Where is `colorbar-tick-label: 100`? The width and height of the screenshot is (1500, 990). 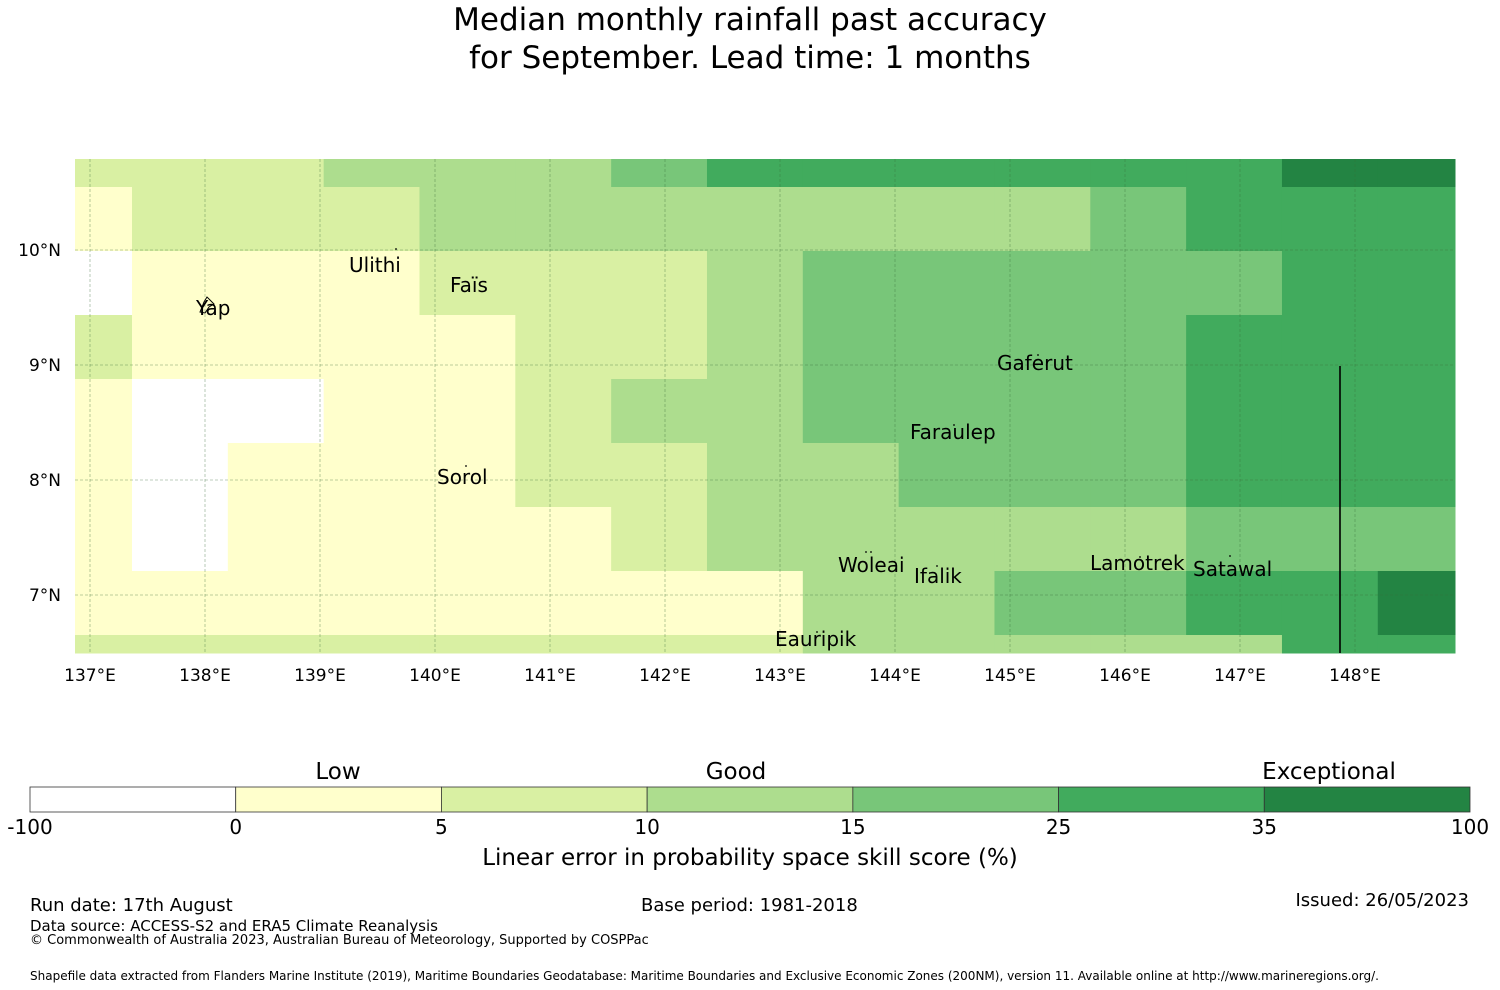 colorbar-tick-label: 100 is located at coordinates (1470, 827).